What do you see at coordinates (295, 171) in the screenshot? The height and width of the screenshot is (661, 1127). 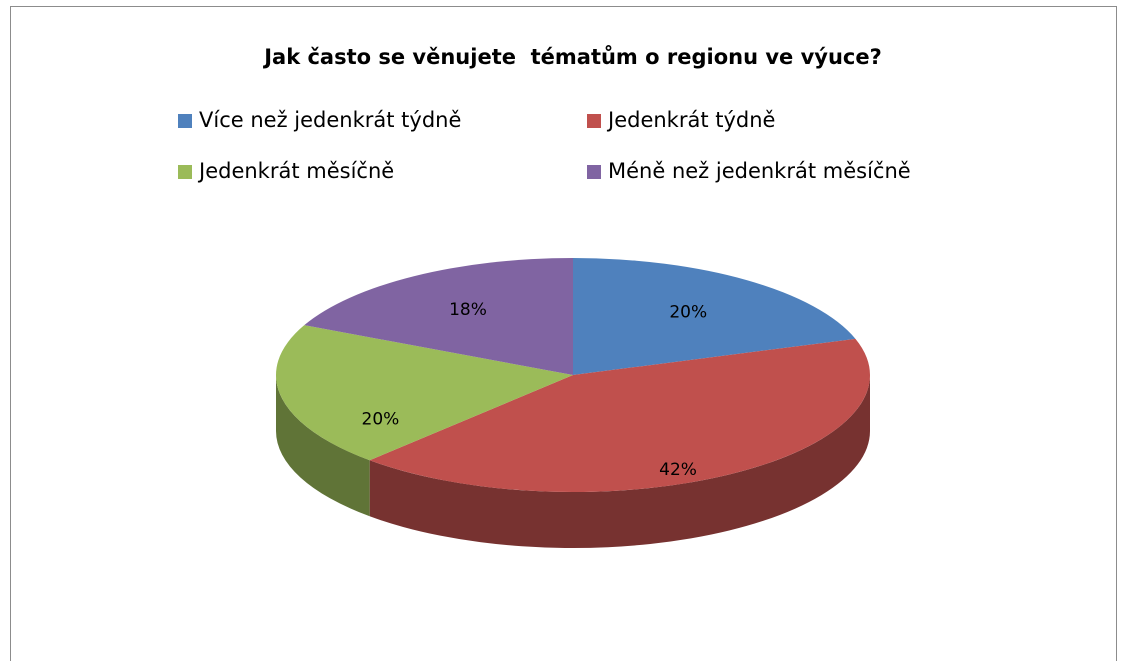 I see `legend-label: Jedenkrát měsíčně` at bounding box center [295, 171].